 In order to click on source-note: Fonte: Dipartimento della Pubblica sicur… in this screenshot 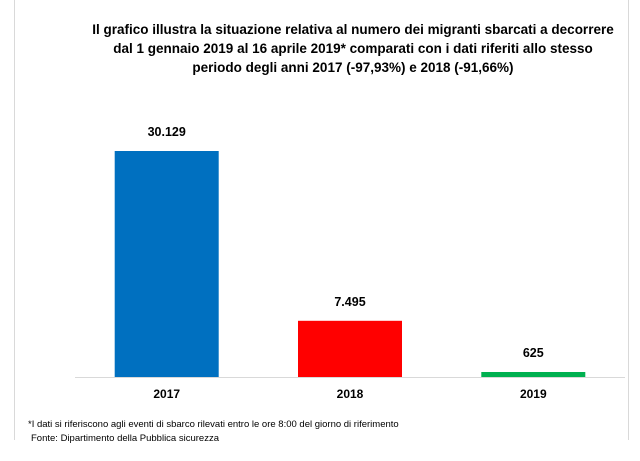, I will do `click(125, 438)`.